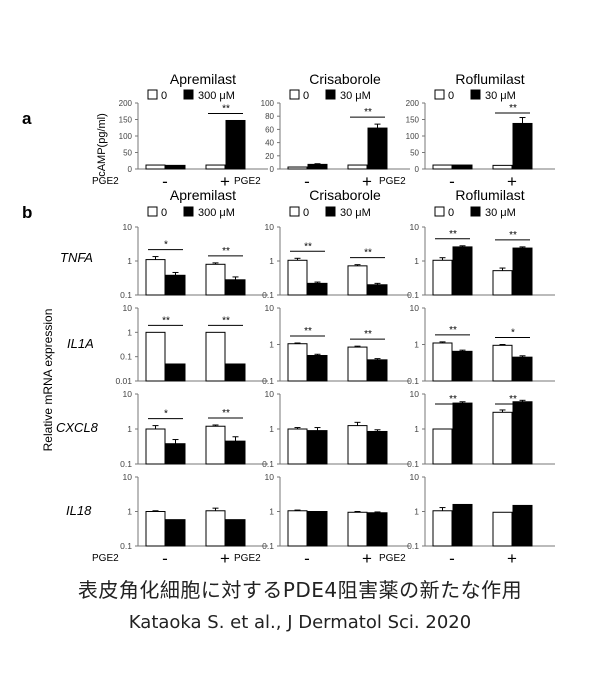 Image resolution: width=600 pixels, height=686 pixels. Describe the element at coordinates (130, 169) in the screenshot. I see `chart-0-tick-label: 0` at that location.